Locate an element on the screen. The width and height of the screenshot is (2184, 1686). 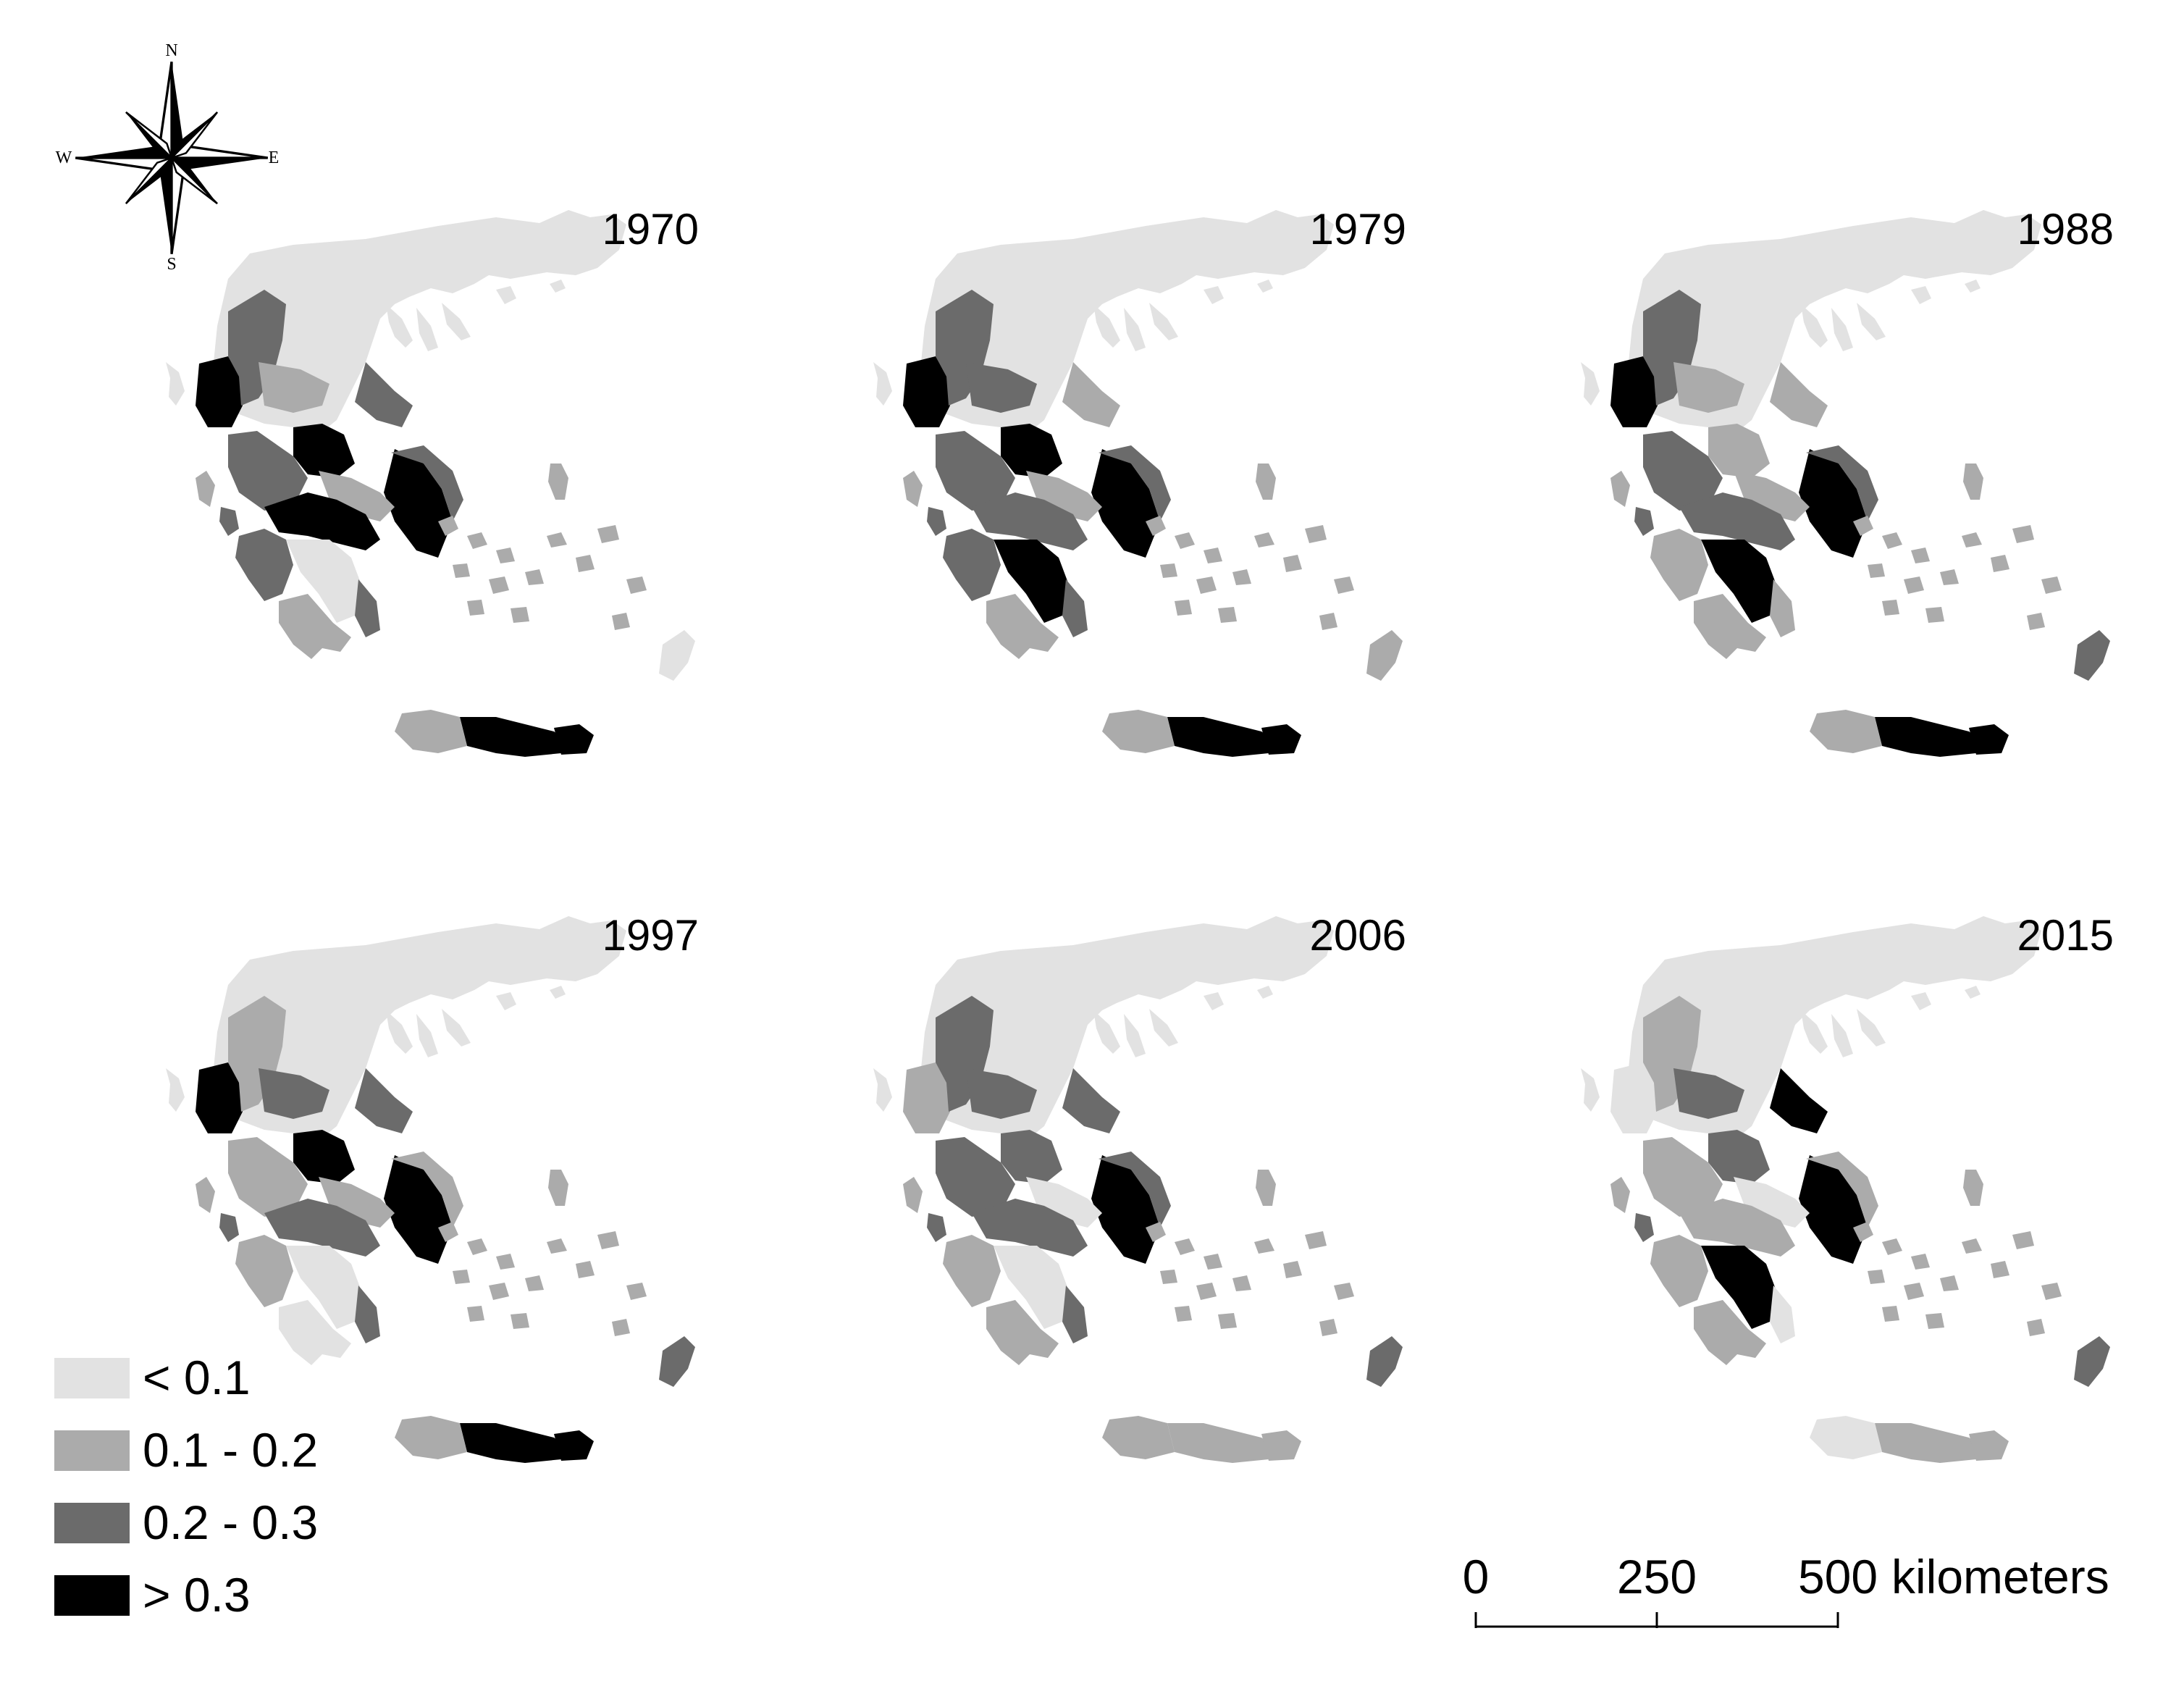
scale-tick-label-500: 500 is located at coordinates (1838, 1576).